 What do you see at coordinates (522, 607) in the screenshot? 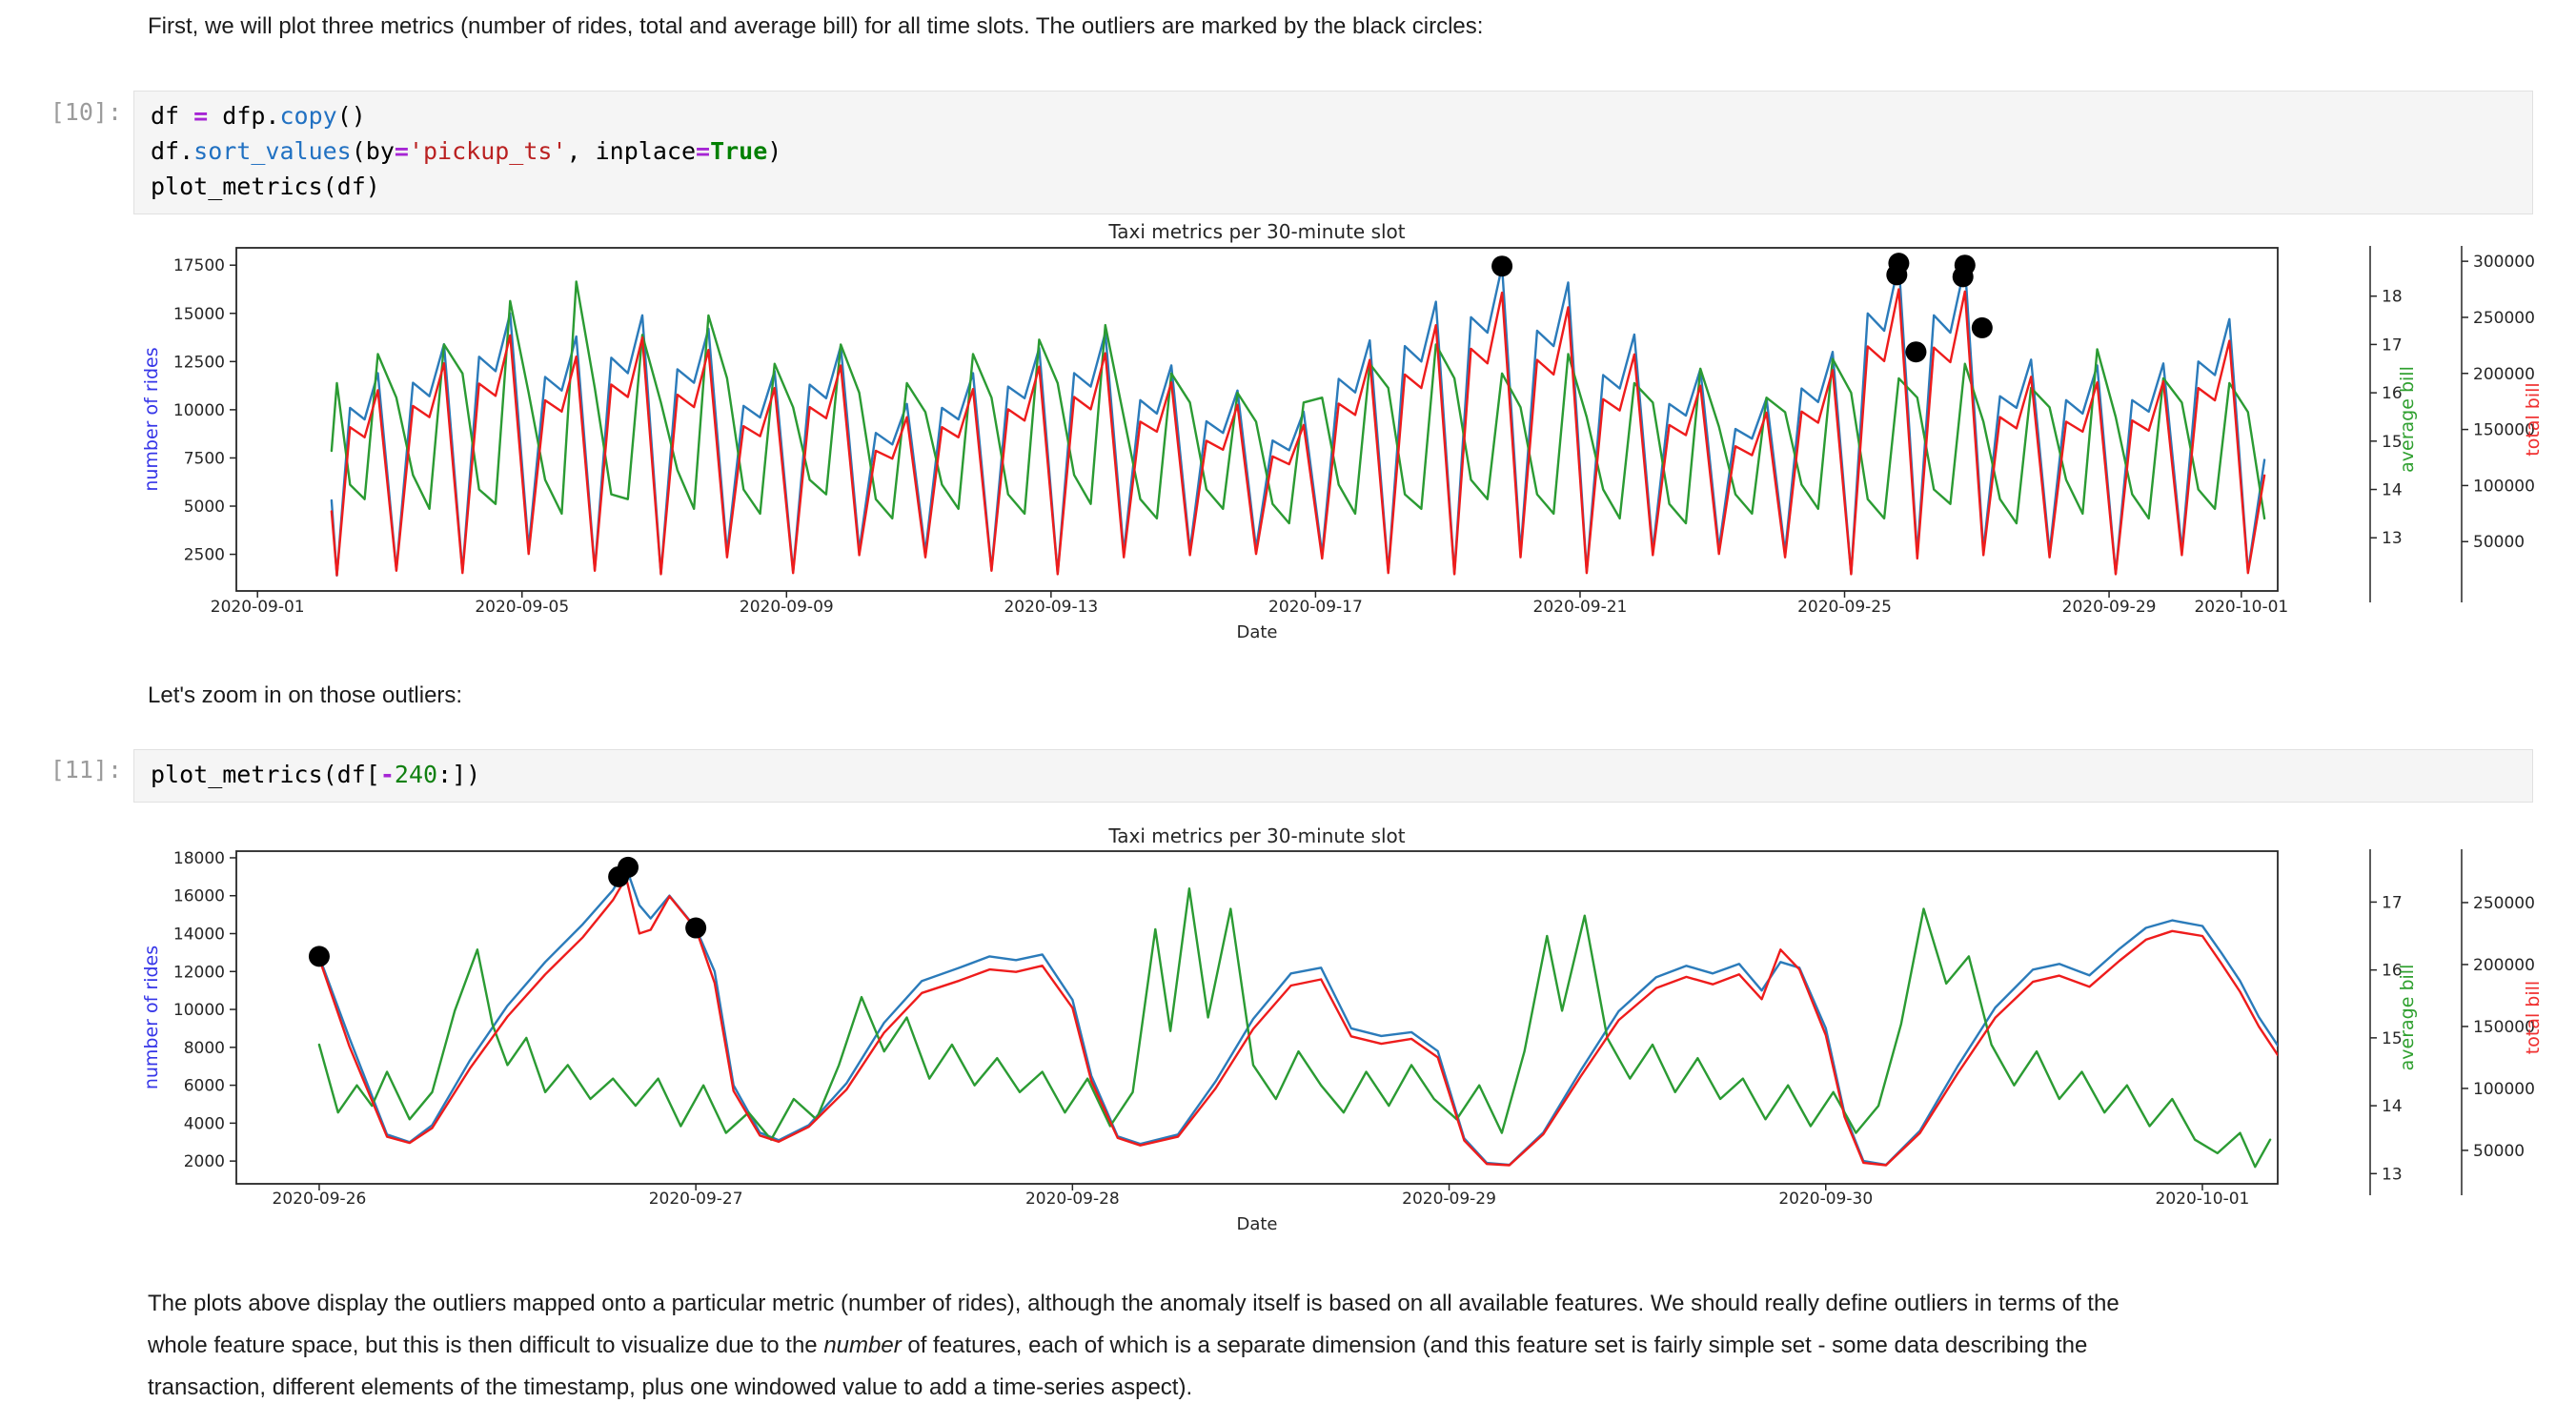
I see `x-tick-label: 2020-09-05` at bounding box center [522, 607].